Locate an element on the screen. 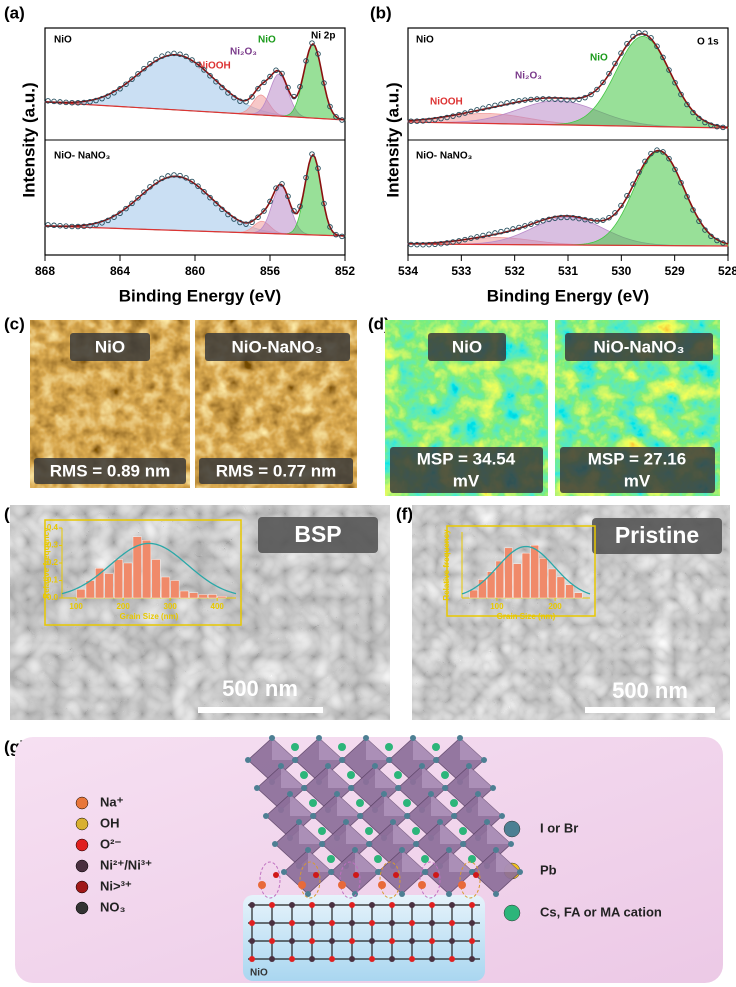 This screenshot has width=736, height=987. x-axis-label: Binding Energy (eV) is located at coordinates (200, 295).